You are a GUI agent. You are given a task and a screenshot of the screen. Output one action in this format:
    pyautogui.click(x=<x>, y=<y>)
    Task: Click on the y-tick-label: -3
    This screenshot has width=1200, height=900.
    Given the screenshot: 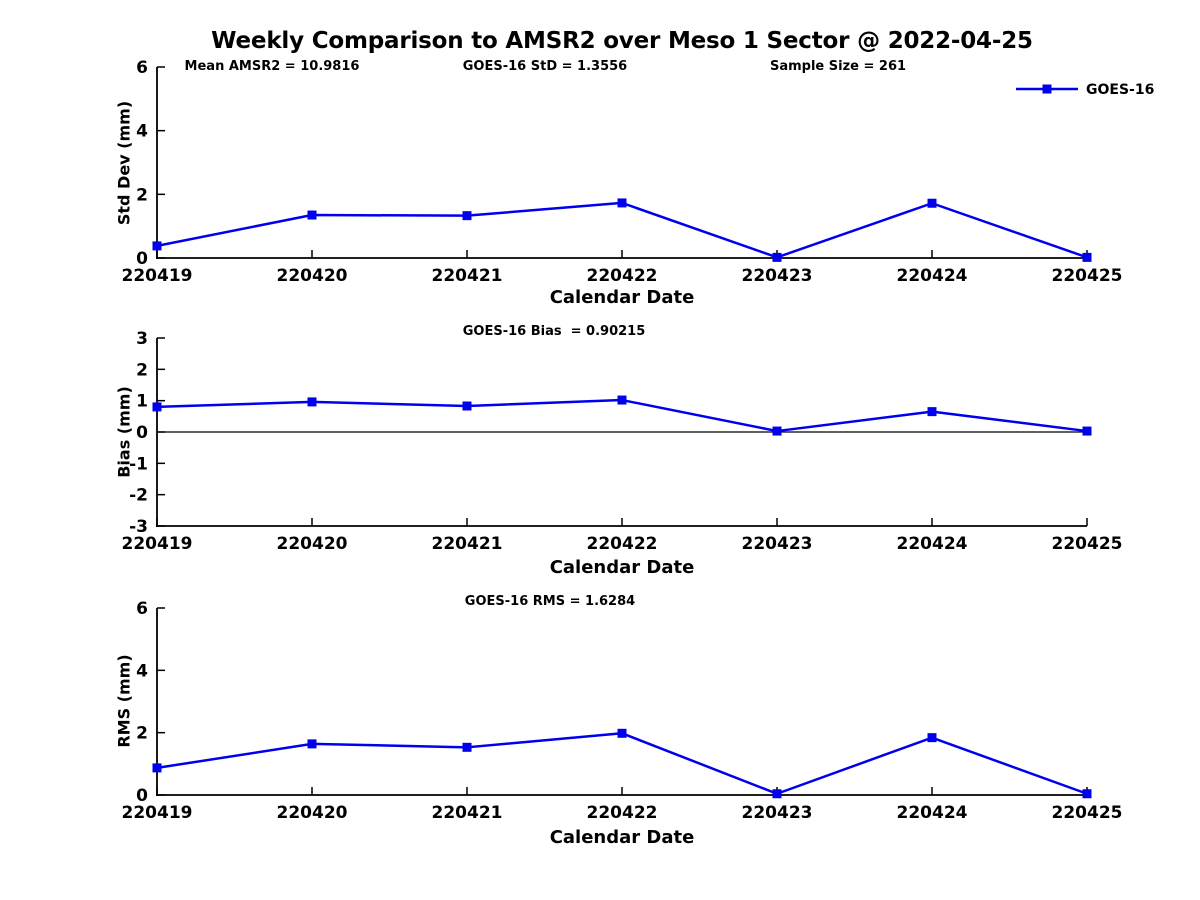 What is the action you would take?
    pyautogui.click(x=138, y=527)
    